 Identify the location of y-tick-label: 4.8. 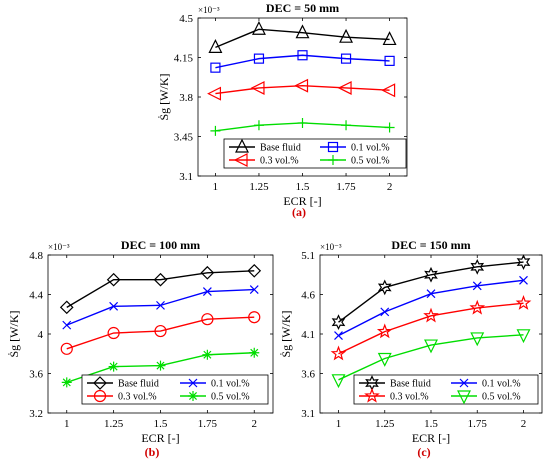
(36, 256).